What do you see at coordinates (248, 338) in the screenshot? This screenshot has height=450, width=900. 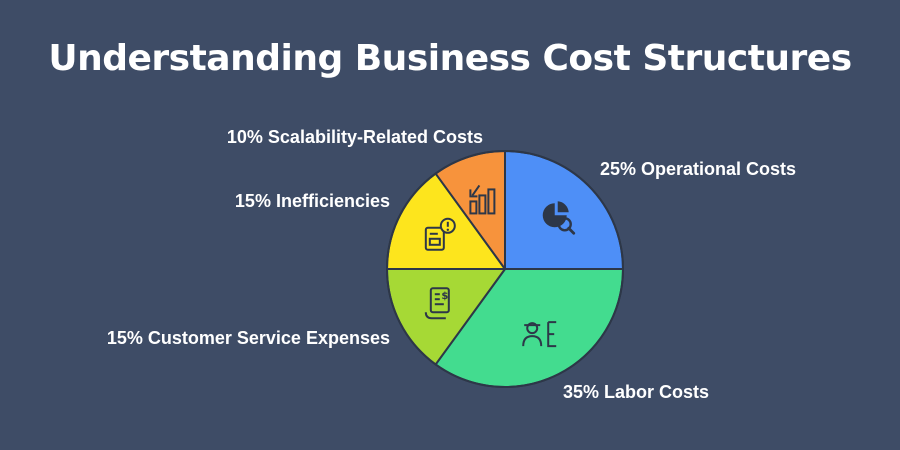 I see `slice-label-customer-service-expenses: 15% Customer Service Expenses` at bounding box center [248, 338].